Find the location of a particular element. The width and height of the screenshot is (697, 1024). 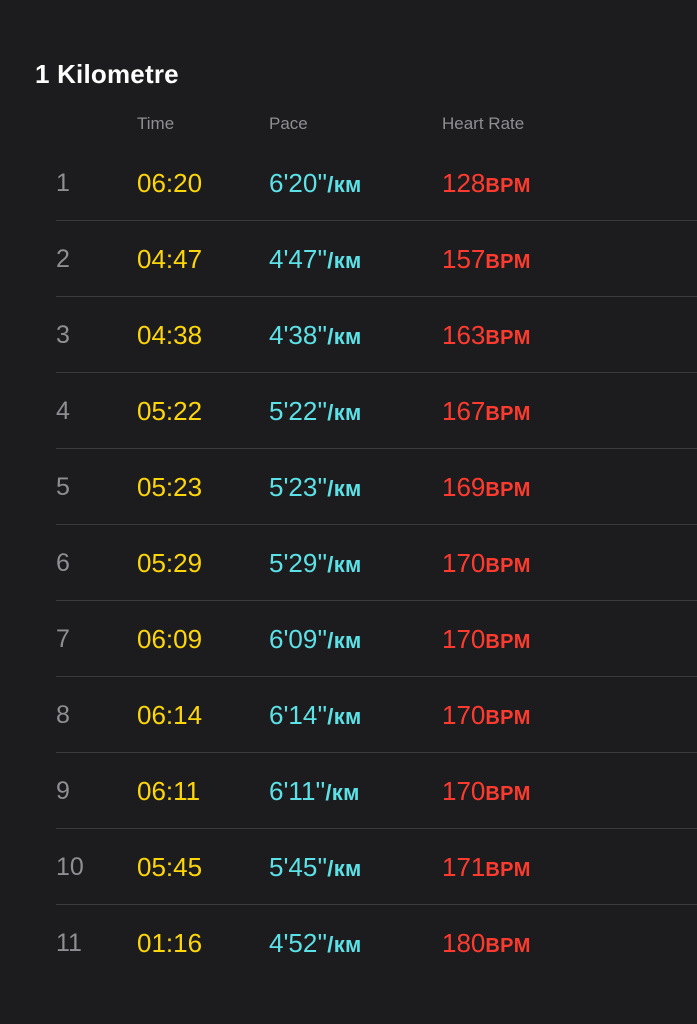

split-row: 1 06:20 6'20''/км 128BPM is located at coordinates (348, 183).